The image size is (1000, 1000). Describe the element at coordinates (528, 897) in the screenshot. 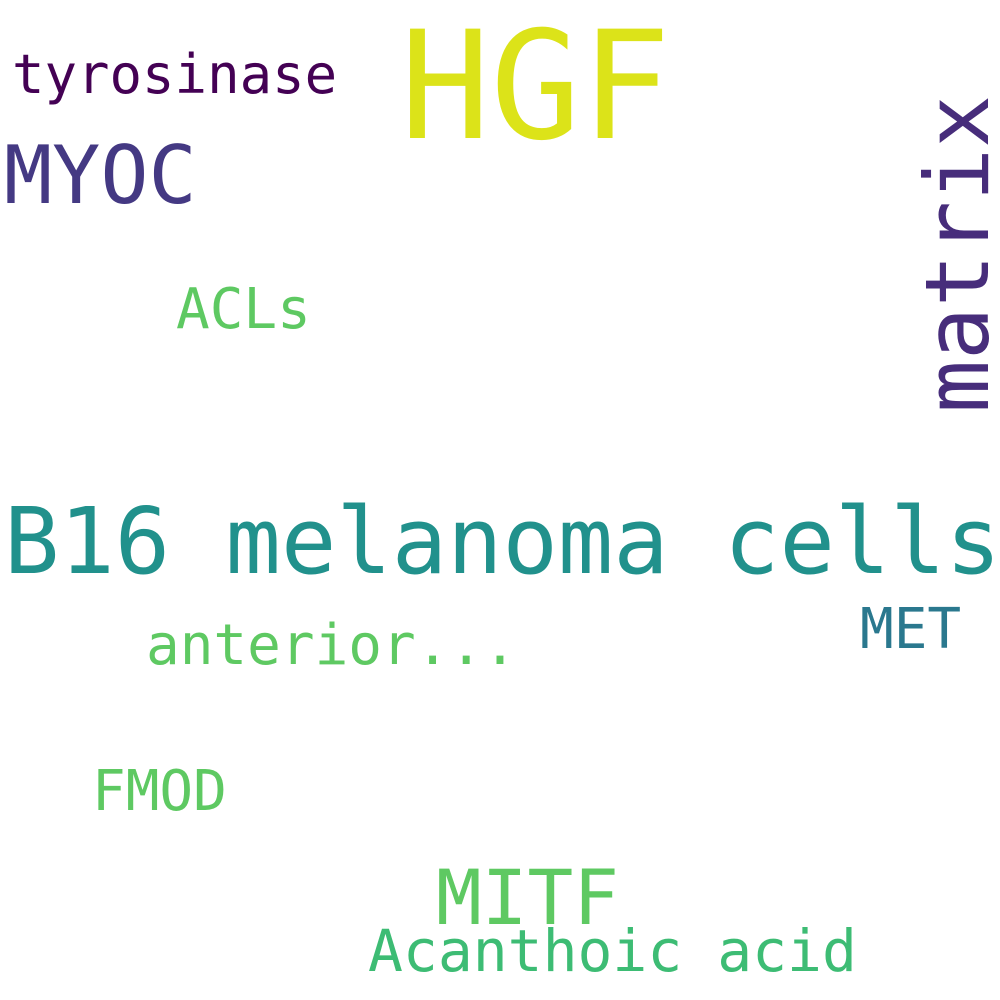

I see `word-mitf: MITF` at that location.